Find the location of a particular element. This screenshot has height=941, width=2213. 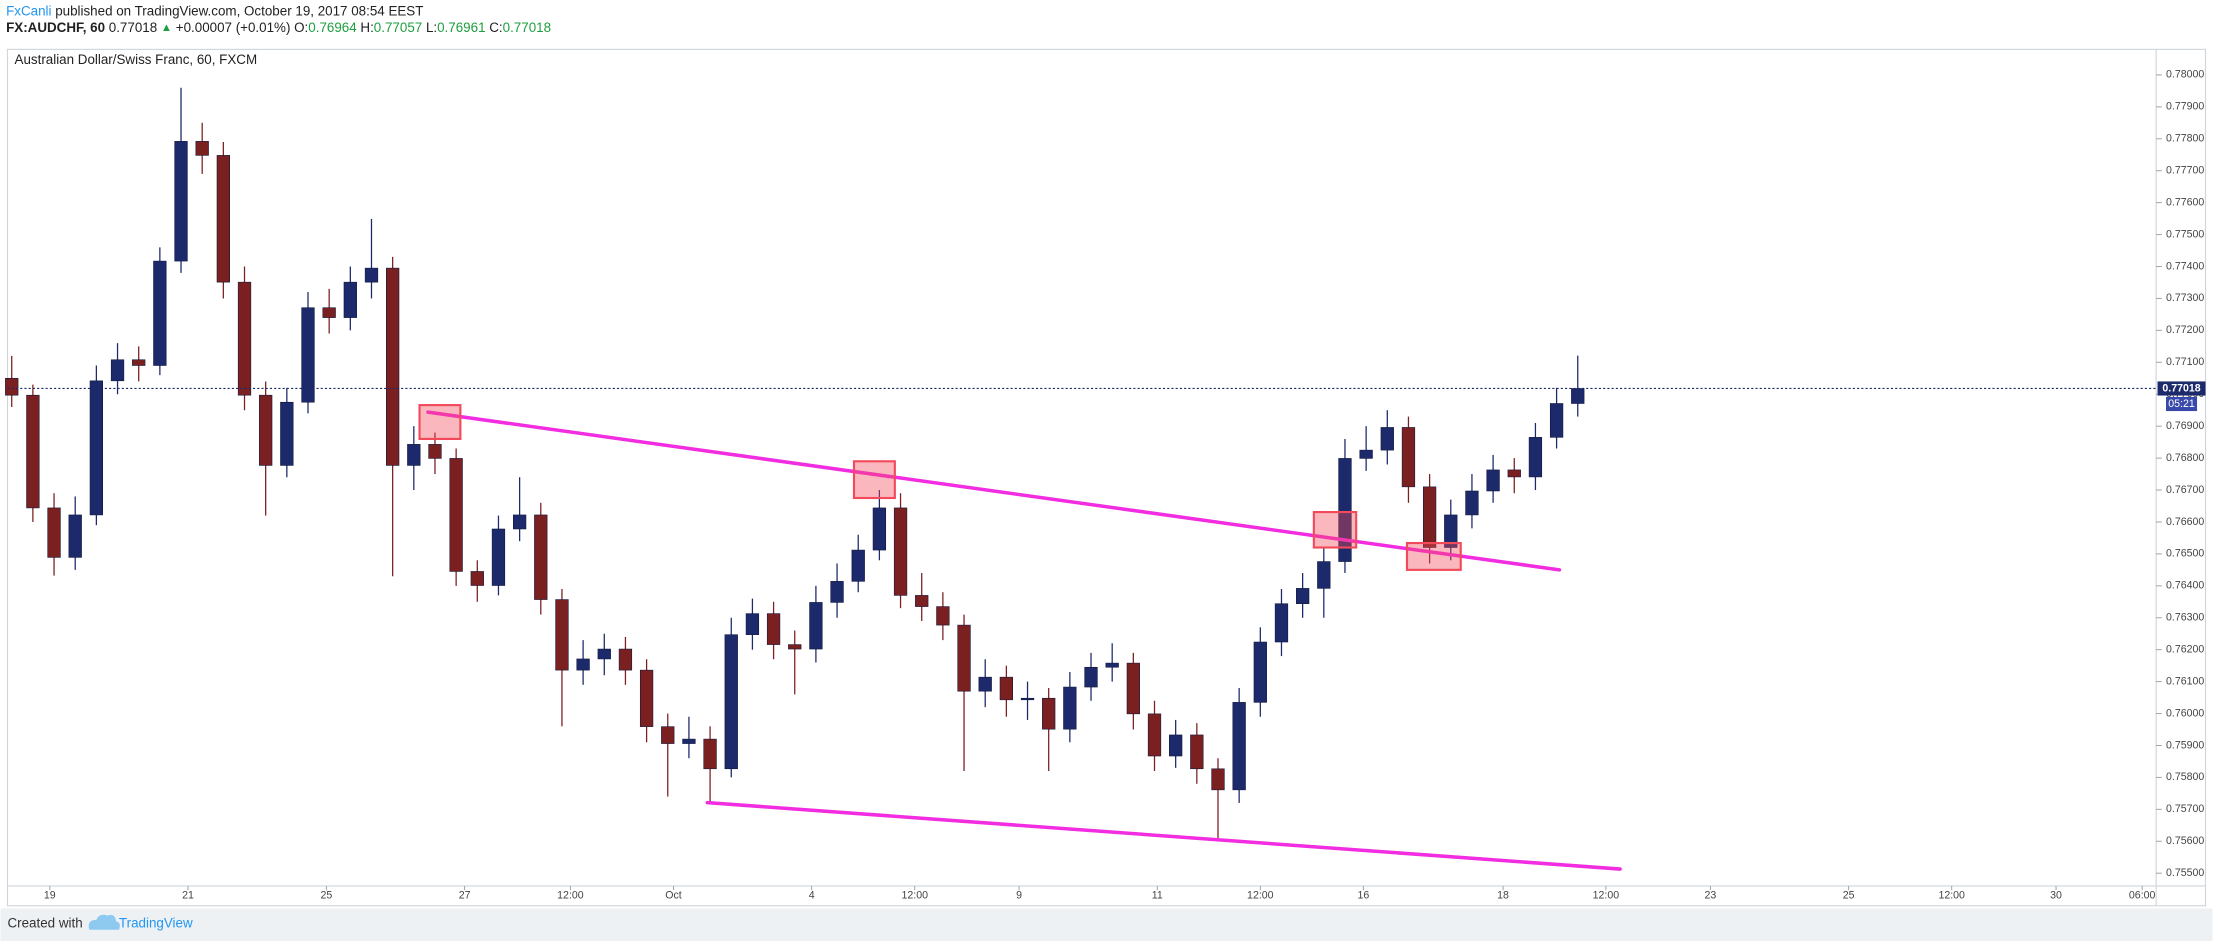

x-tick-label: 18 is located at coordinates (1503, 896).